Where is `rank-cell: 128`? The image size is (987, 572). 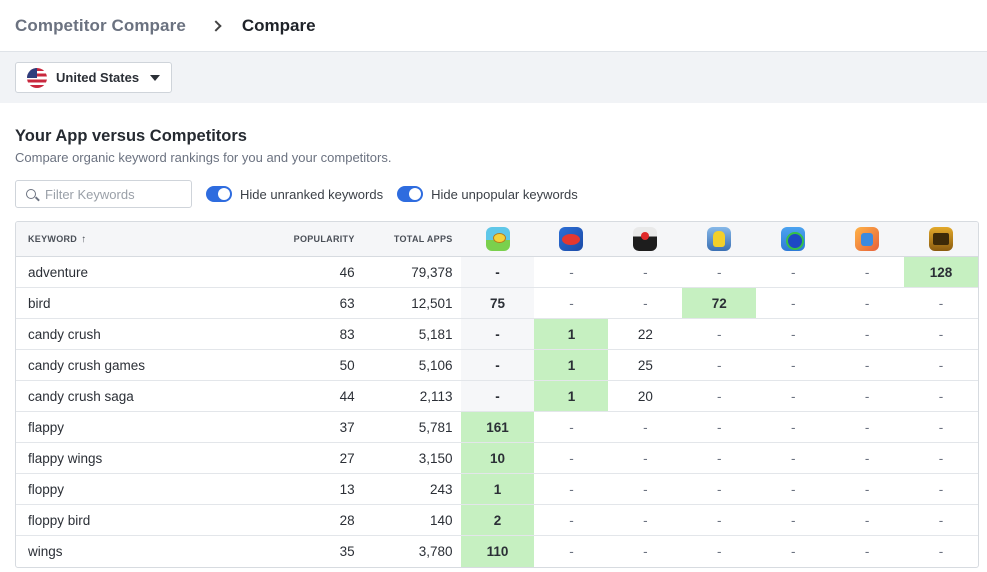
rank-cell: 128 is located at coordinates (941, 272).